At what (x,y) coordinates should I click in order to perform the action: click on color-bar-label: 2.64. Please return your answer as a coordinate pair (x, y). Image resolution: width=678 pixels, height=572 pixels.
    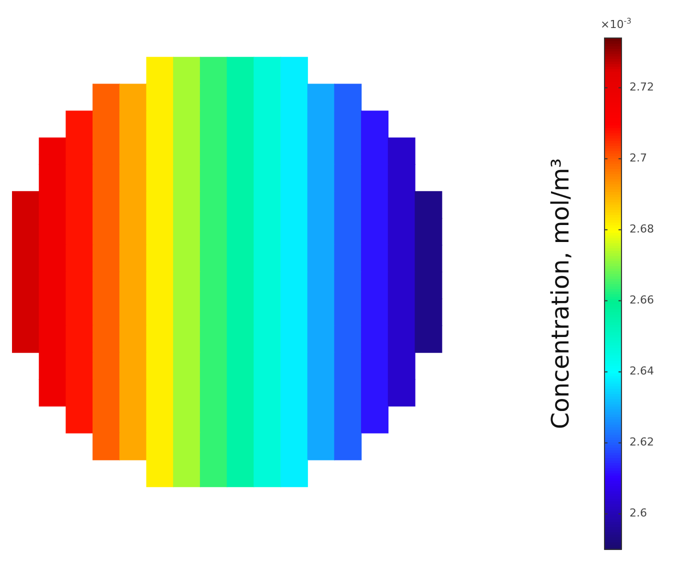
    Looking at the image, I should click on (642, 371).